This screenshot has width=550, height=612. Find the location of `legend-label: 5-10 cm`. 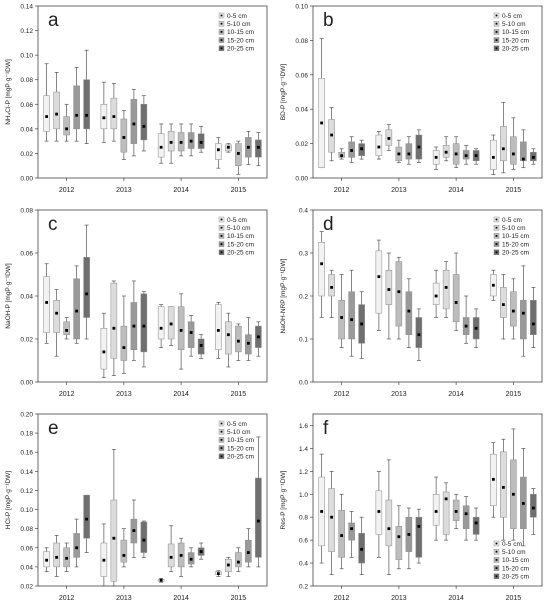

legend-label: 5-10 cm is located at coordinates (238, 228).